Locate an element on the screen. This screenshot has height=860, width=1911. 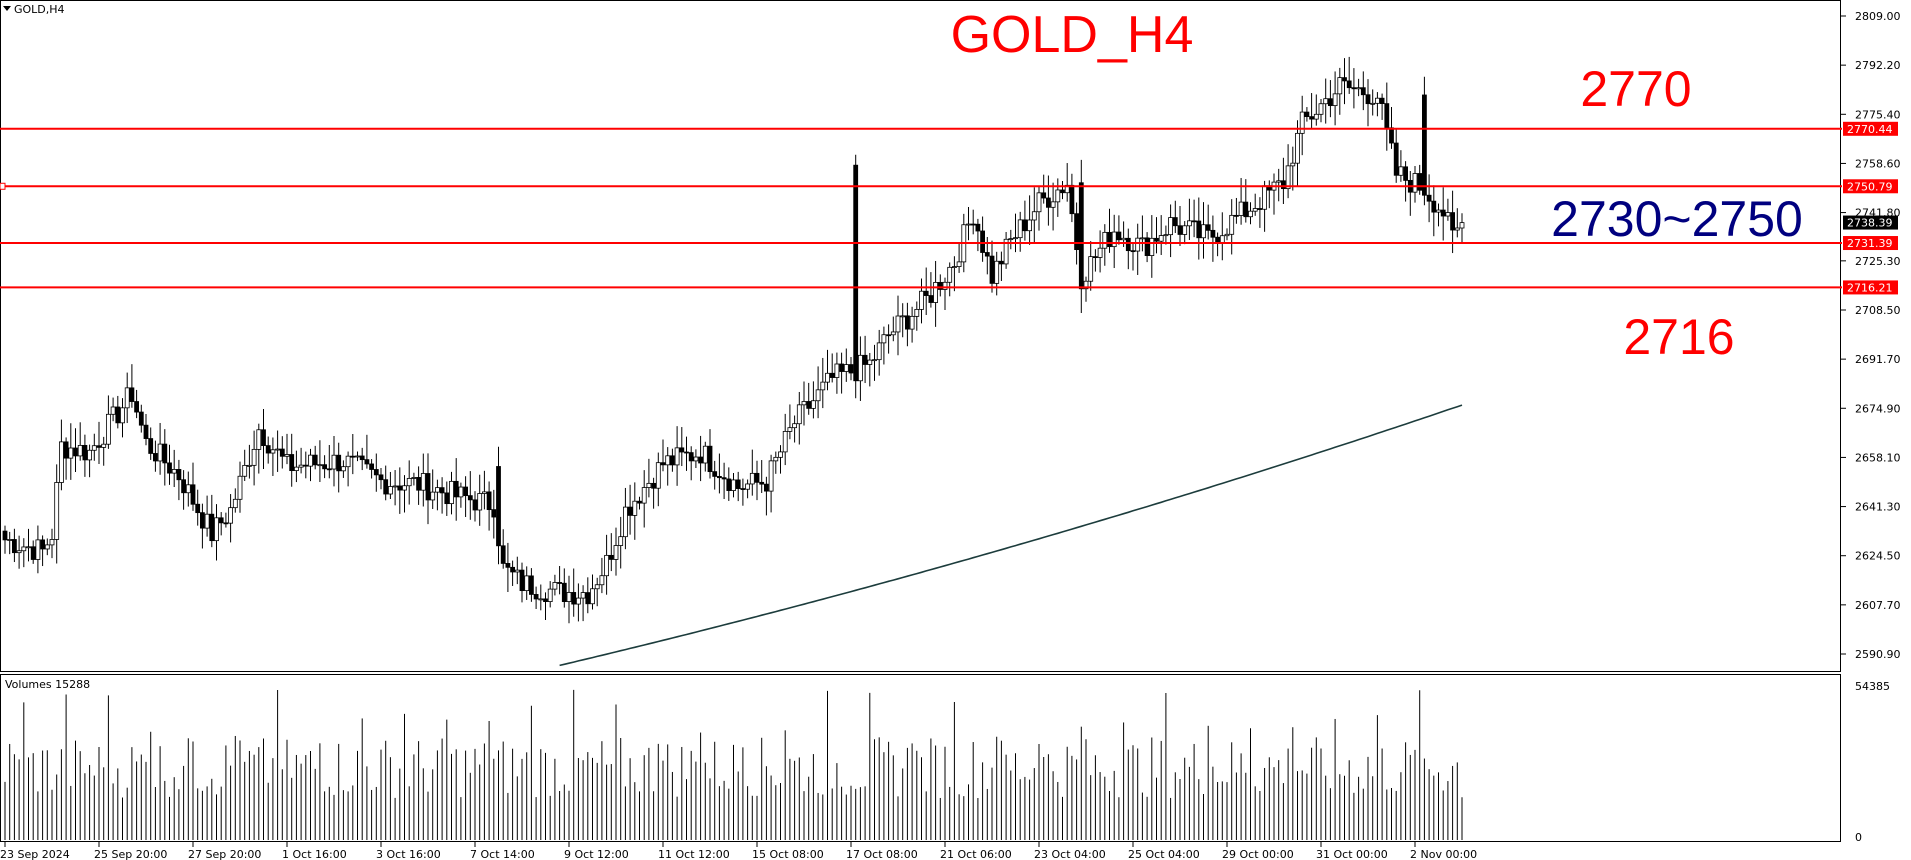
price-tick-label: 2708.50 is located at coordinates (1878, 310).